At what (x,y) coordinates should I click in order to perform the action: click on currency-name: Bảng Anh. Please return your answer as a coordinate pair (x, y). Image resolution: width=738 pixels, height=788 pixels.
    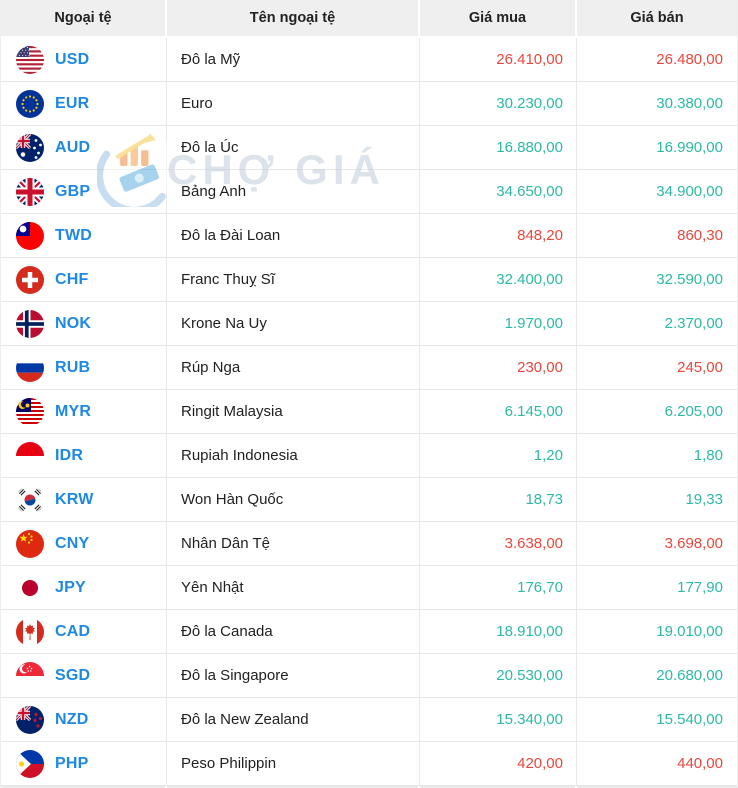
    Looking at the image, I should click on (214, 191).